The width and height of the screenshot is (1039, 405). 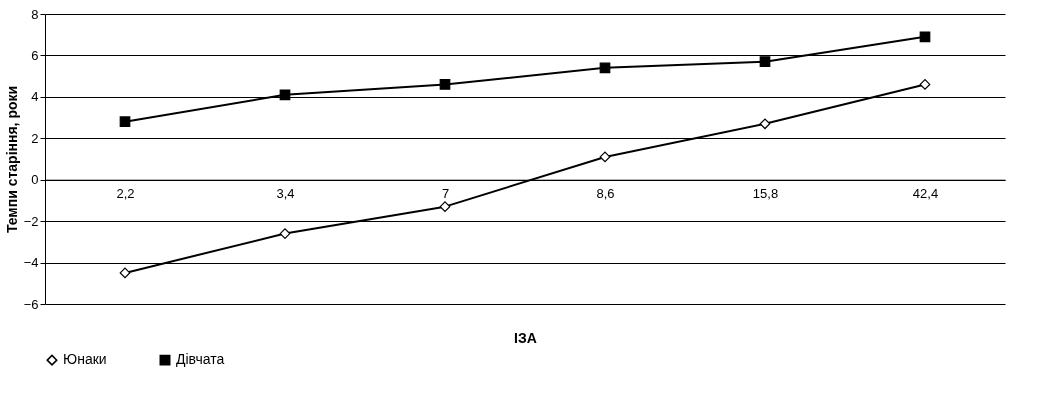 What do you see at coordinates (31, 221) in the screenshot?
I see `y-tick-label: −2` at bounding box center [31, 221].